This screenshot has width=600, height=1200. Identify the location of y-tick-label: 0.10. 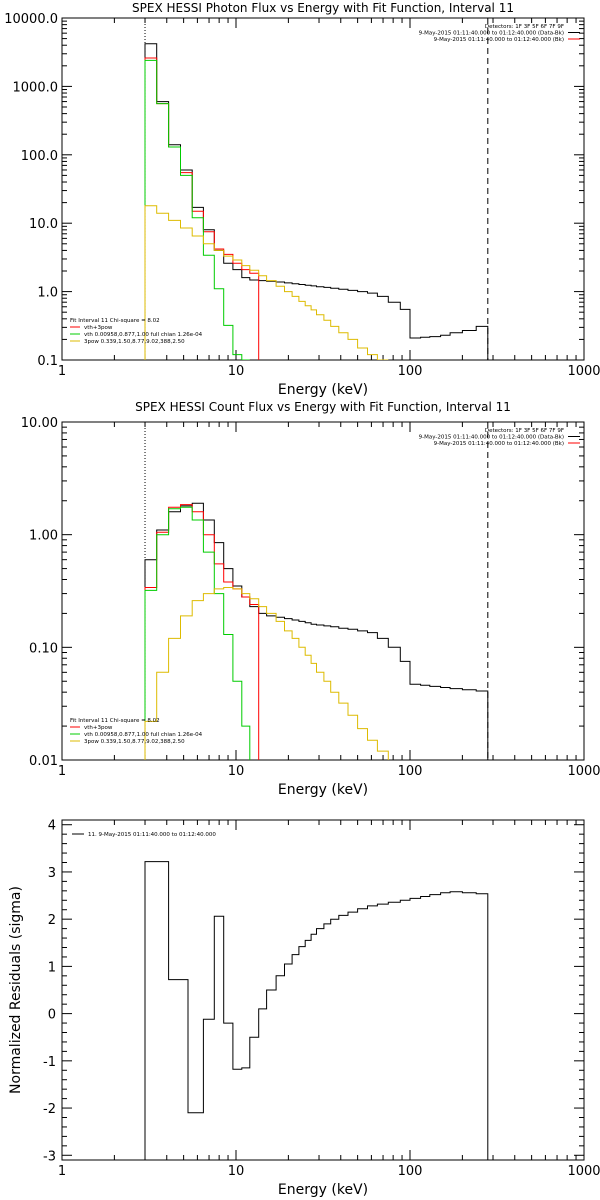
(43, 648).